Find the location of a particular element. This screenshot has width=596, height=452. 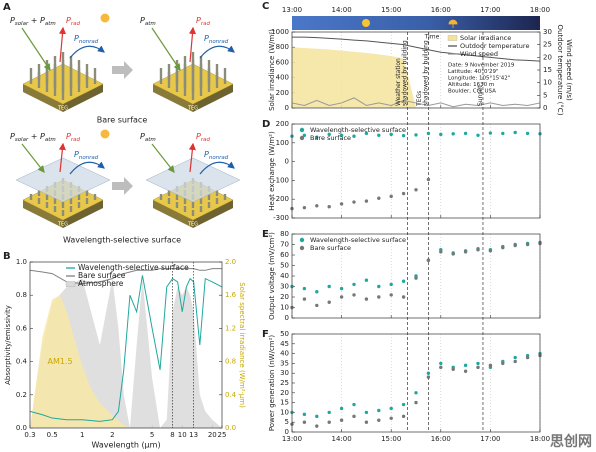

flux-symbol: + P is located at coordinates (36, 20).